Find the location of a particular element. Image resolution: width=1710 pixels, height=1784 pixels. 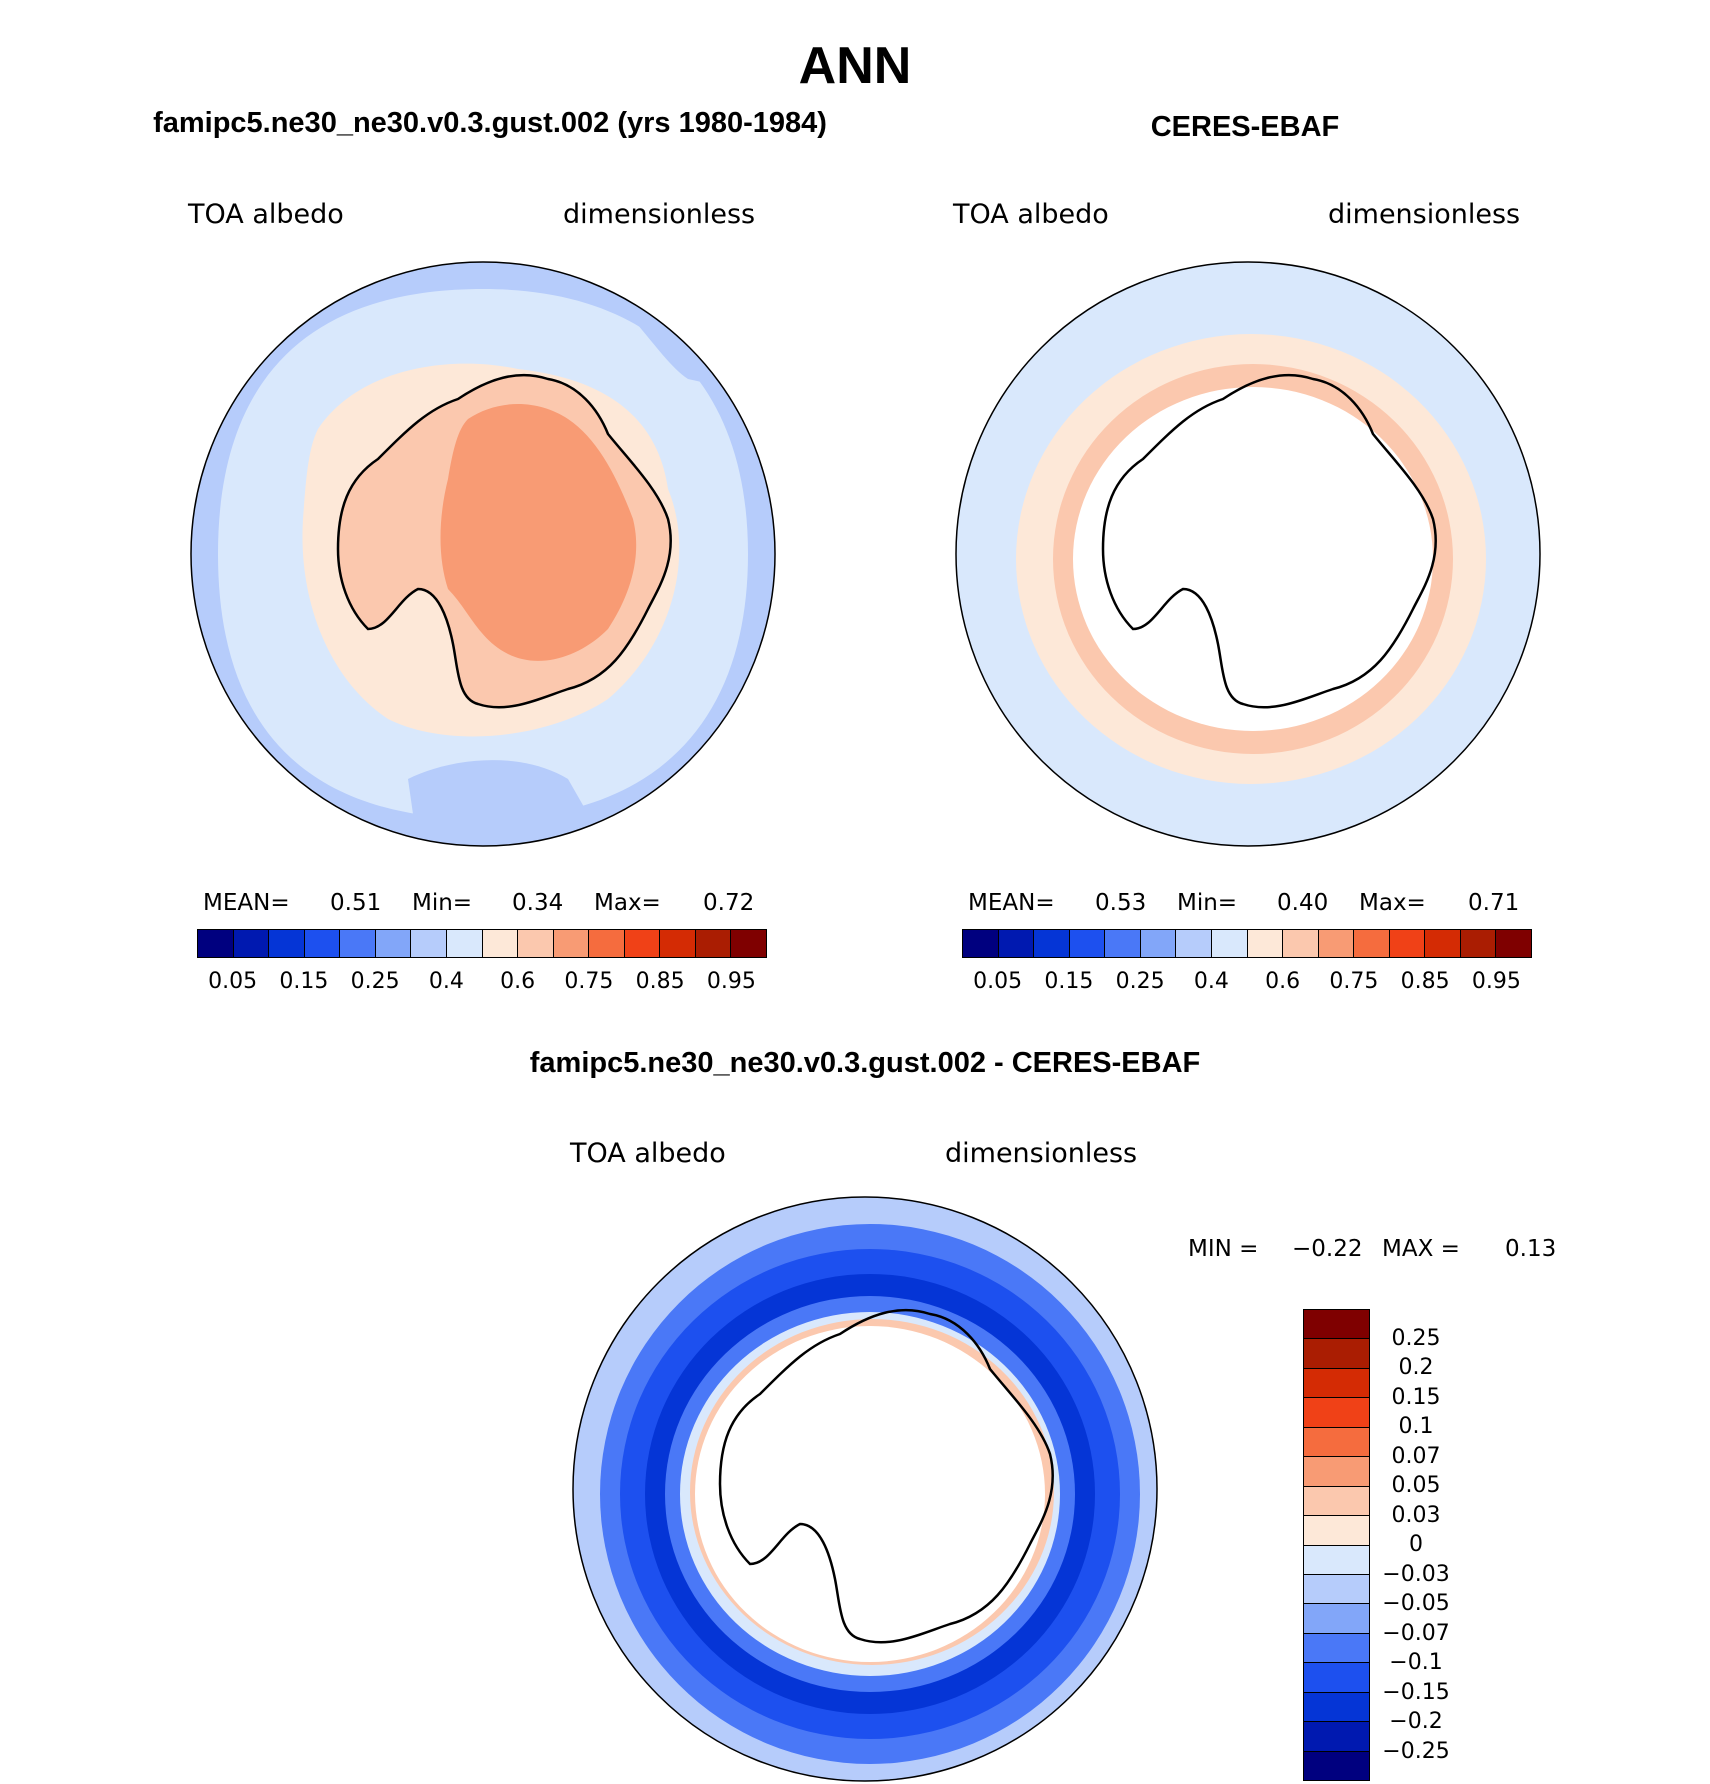

model-mean-label: MEAN= is located at coordinates (246, 903).